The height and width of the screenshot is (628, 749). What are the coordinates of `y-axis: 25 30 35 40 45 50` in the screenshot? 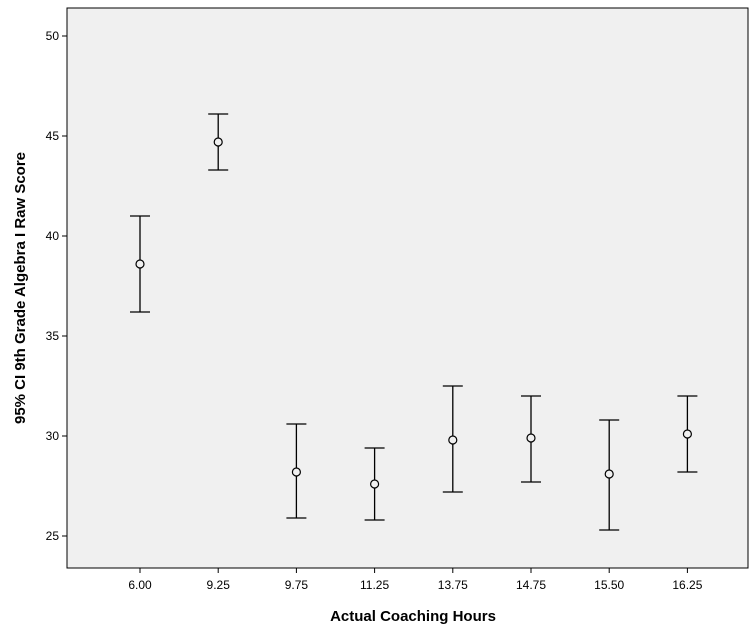 It's located at (56, 286).